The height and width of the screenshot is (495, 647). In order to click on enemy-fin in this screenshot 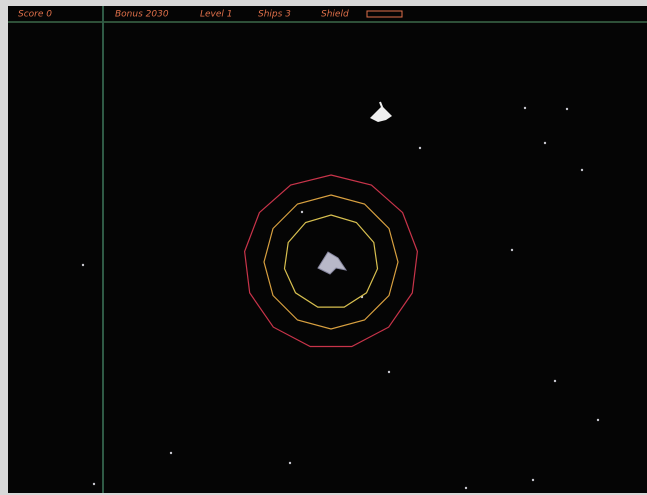, I will do `click(382, 107)`.